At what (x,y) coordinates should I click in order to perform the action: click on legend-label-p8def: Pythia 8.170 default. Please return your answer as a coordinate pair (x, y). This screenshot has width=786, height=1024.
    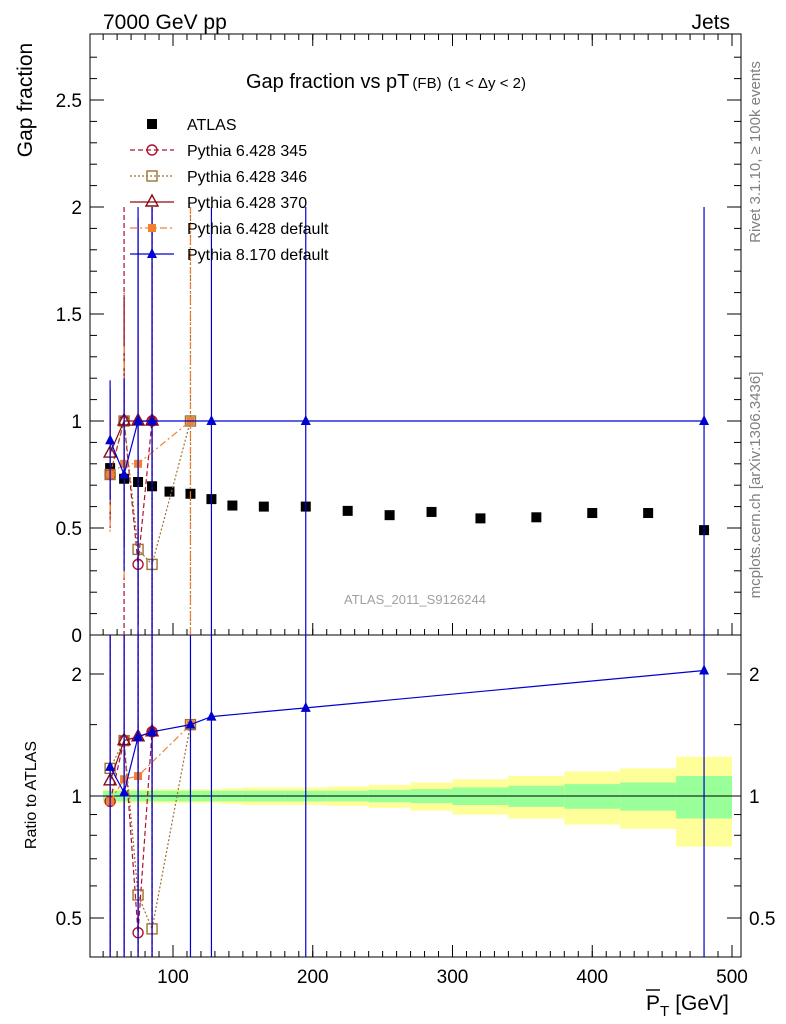
    Looking at the image, I should click on (258, 255).